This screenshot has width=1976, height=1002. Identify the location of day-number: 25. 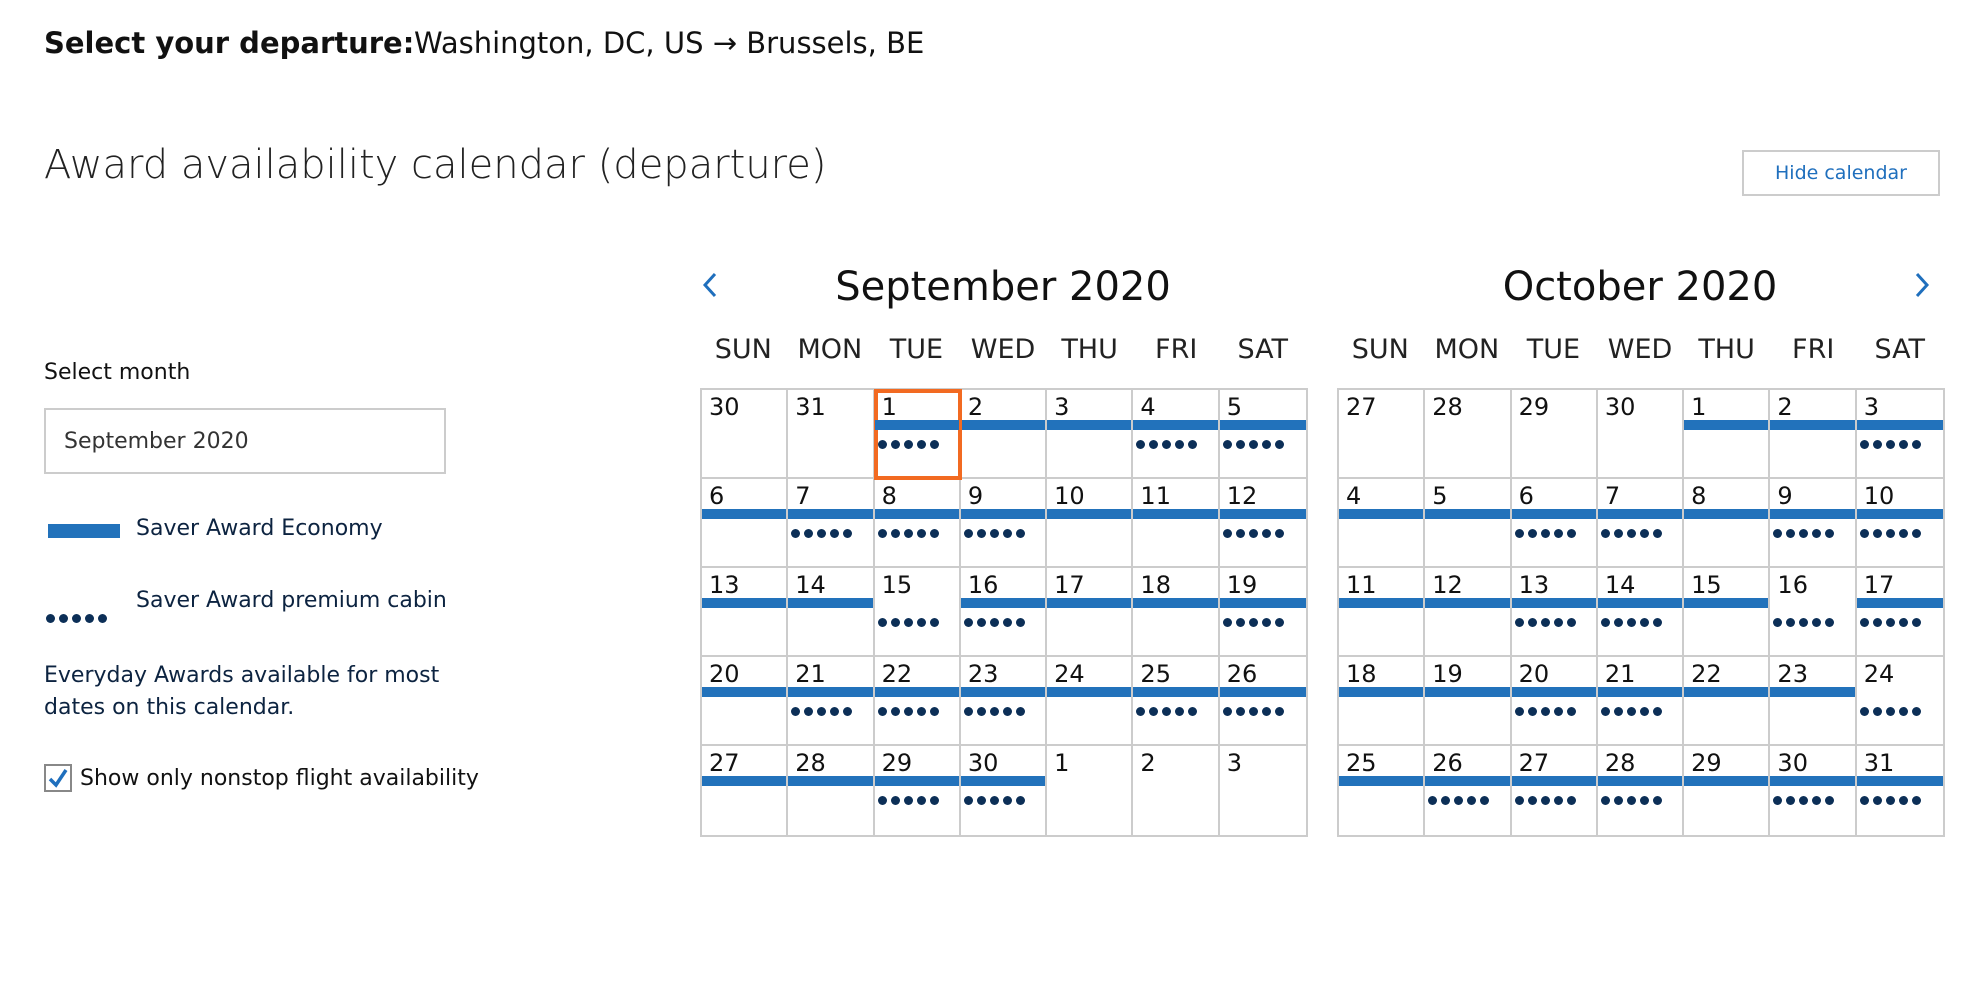
(1155, 674).